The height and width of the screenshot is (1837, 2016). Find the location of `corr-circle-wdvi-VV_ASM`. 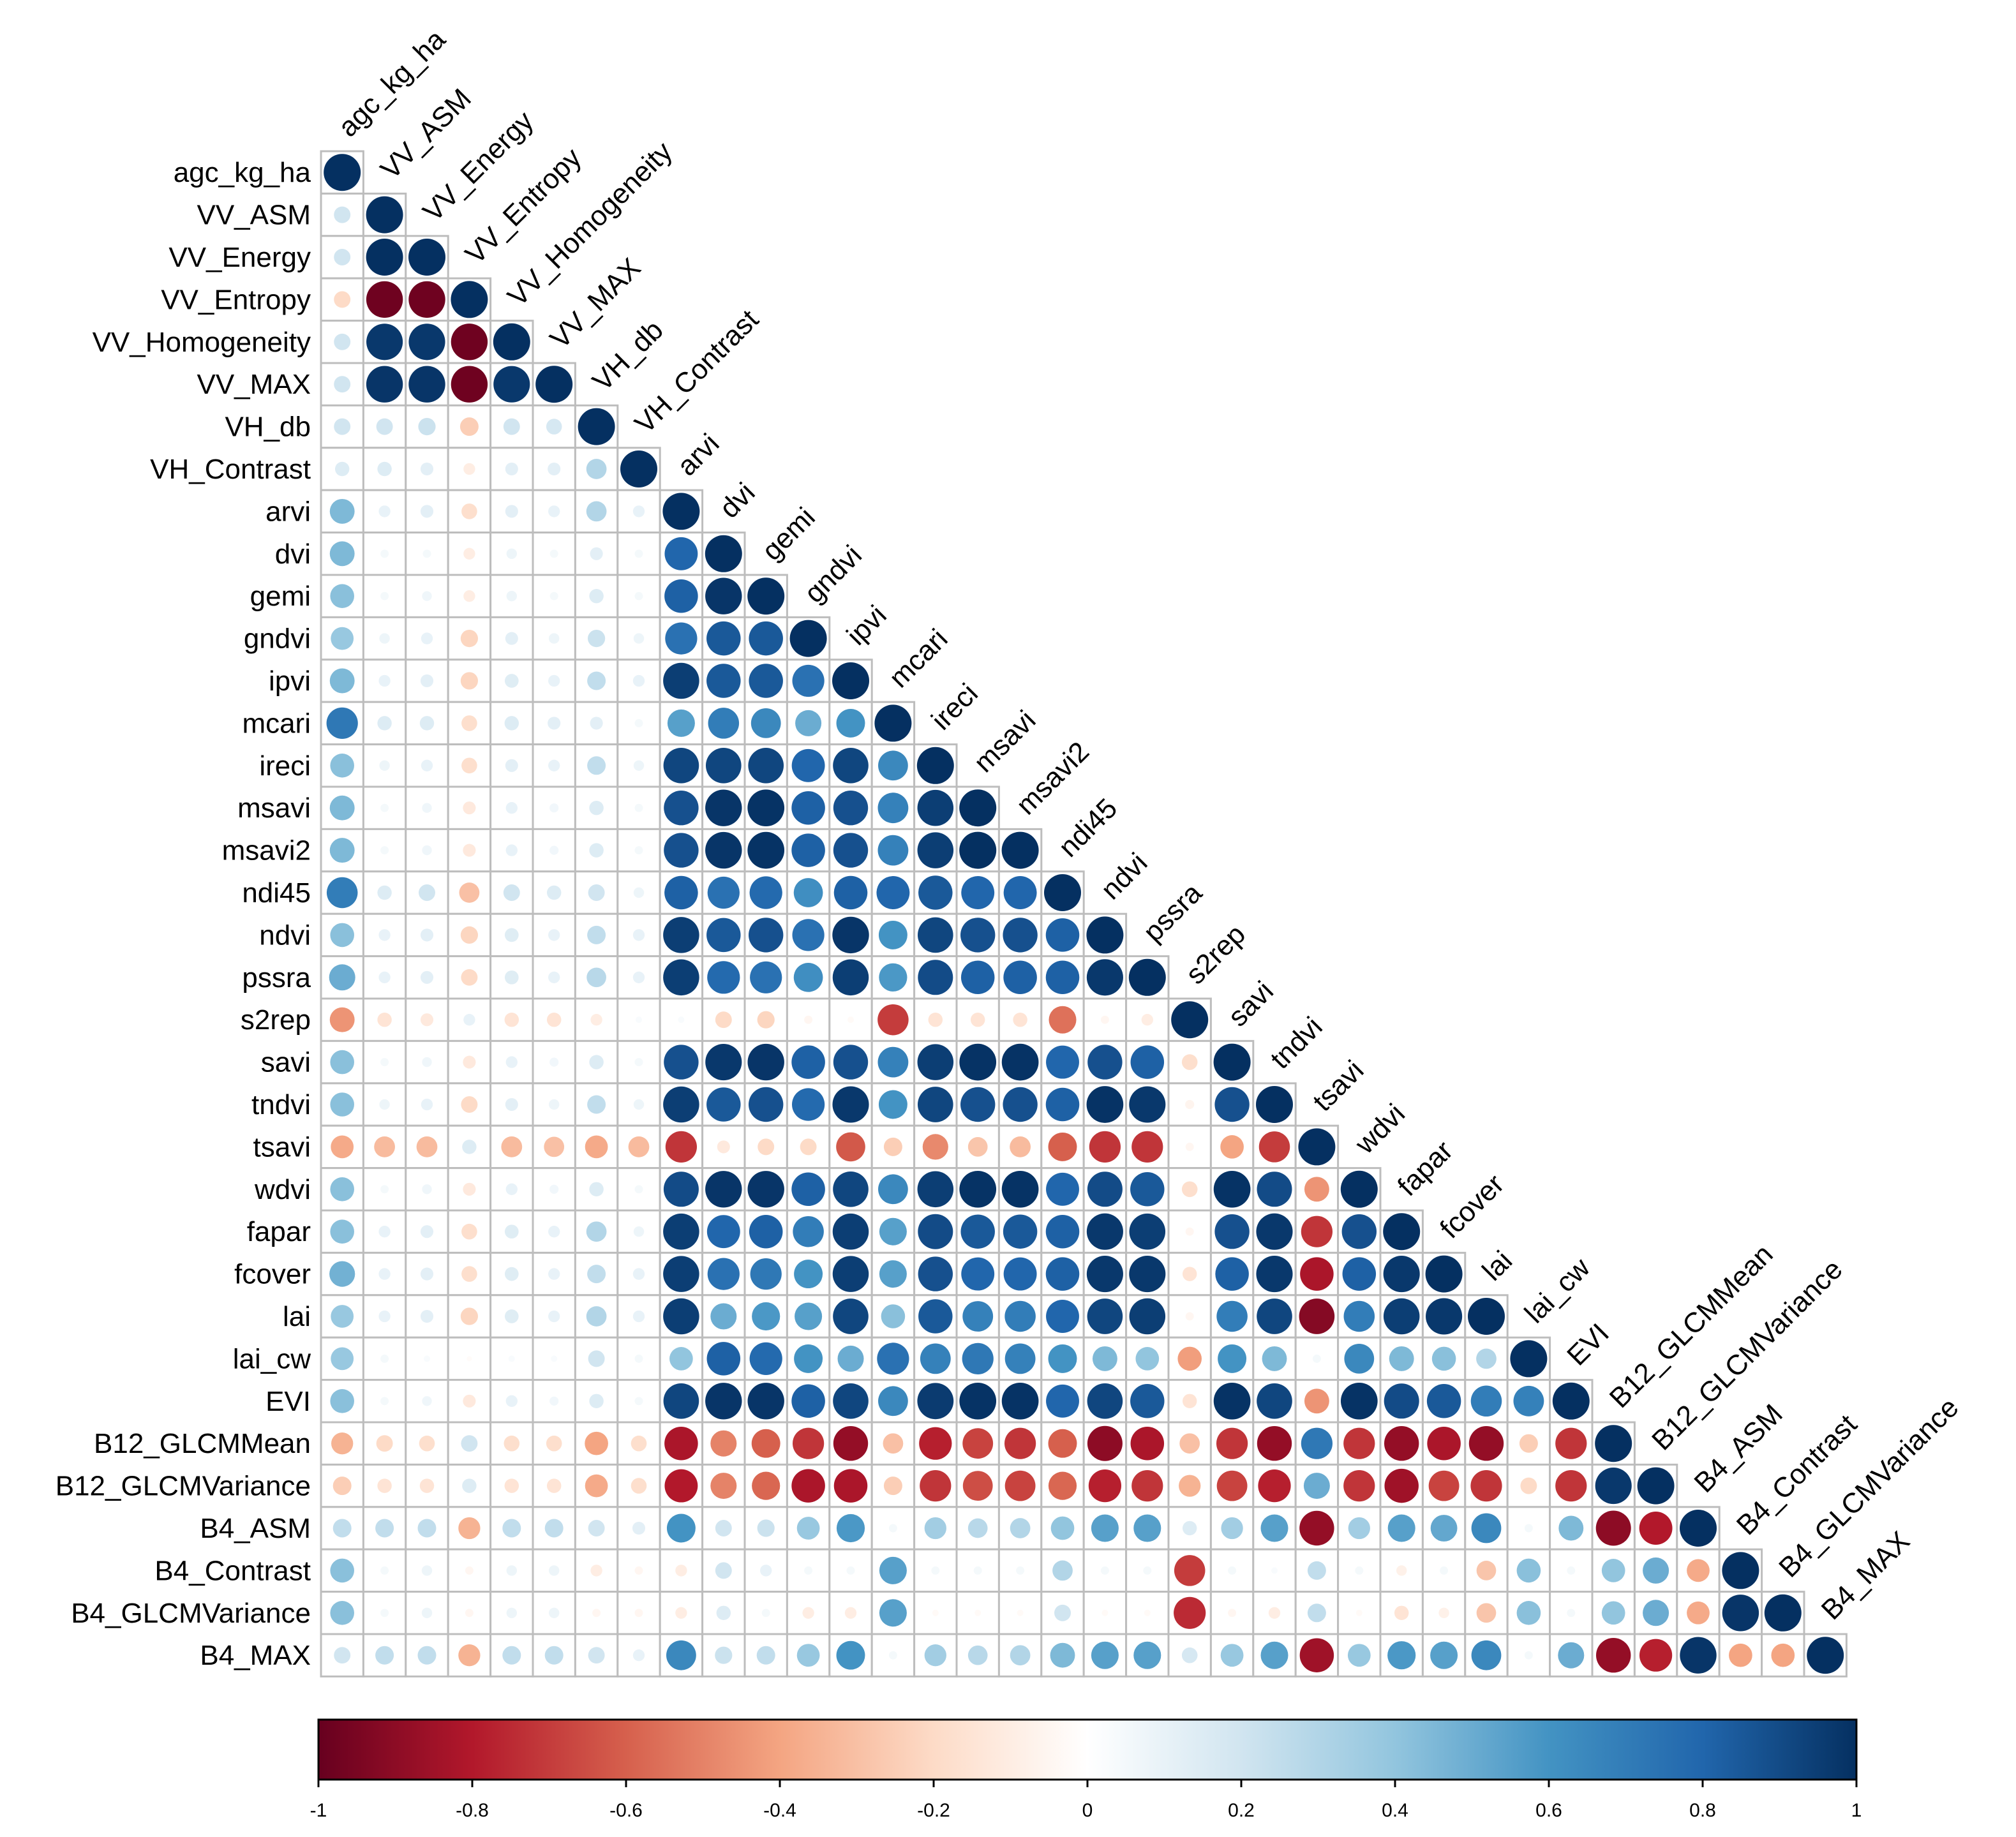

corr-circle-wdvi-VV_ASM is located at coordinates (384, 1189).